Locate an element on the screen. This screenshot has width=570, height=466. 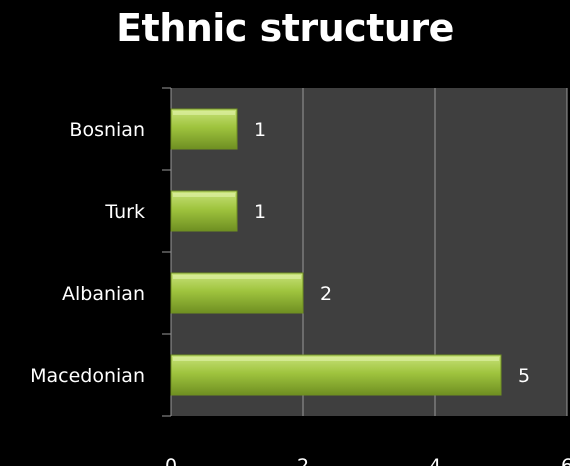
x-tick-label: 6 is located at coordinates (565, 460).